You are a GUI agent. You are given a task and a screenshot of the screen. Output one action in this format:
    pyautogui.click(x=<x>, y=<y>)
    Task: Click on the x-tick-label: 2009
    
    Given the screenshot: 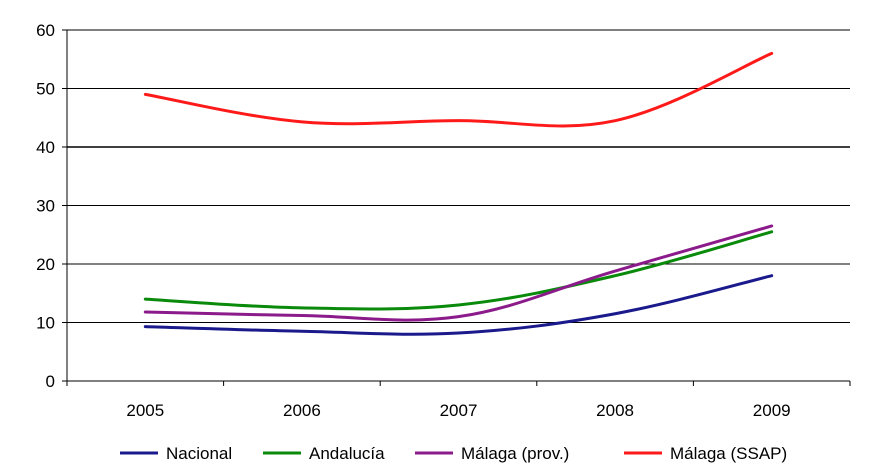 What is the action you would take?
    pyautogui.click(x=772, y=410)
    